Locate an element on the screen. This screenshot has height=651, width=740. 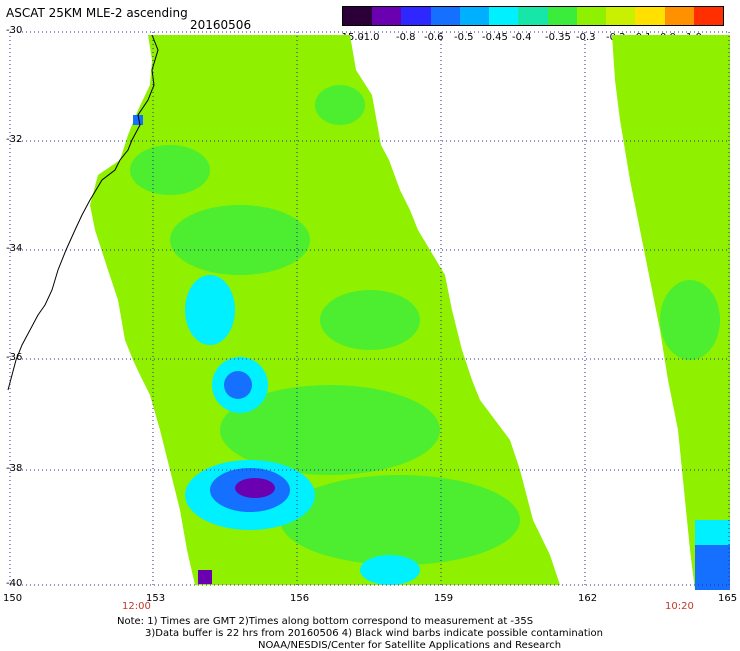
colorbar-label: -0.8 is located at coordinates (406, 37).